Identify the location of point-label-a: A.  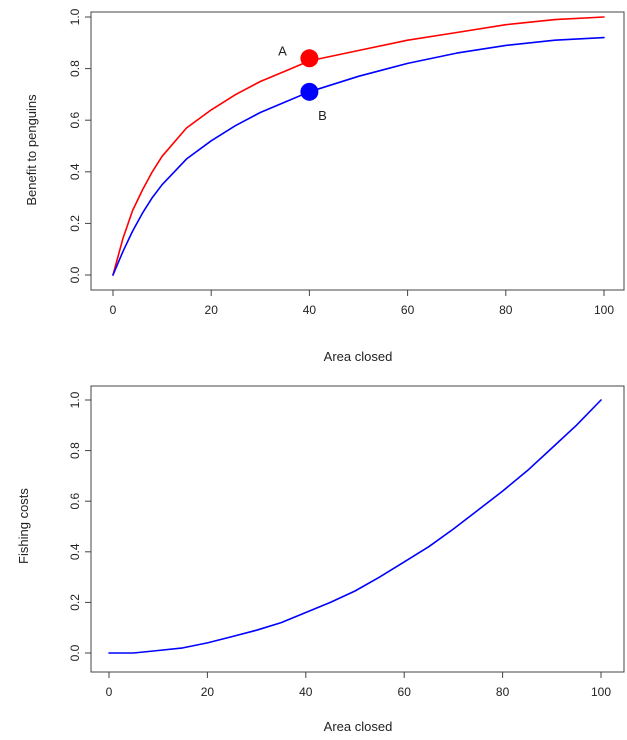
(282, 50).